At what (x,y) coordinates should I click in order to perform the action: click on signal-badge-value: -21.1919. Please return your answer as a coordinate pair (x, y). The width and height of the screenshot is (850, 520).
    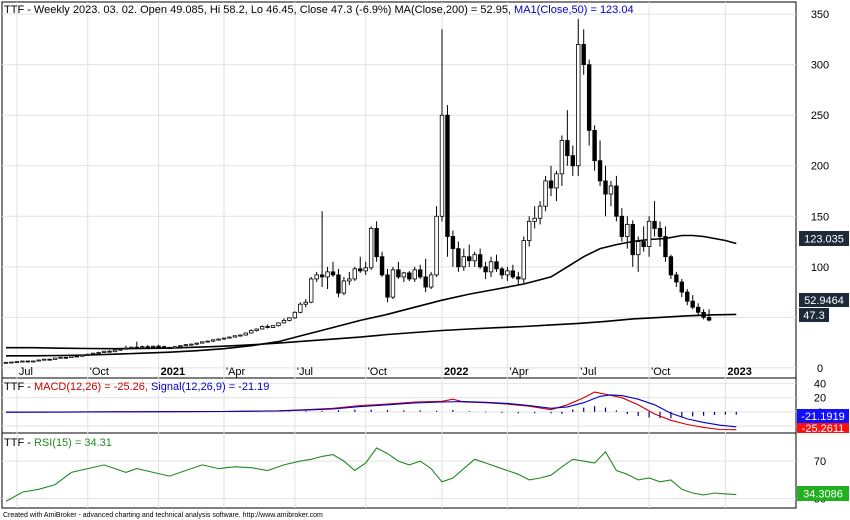
    Looking at the image, I should click on (822, 417).